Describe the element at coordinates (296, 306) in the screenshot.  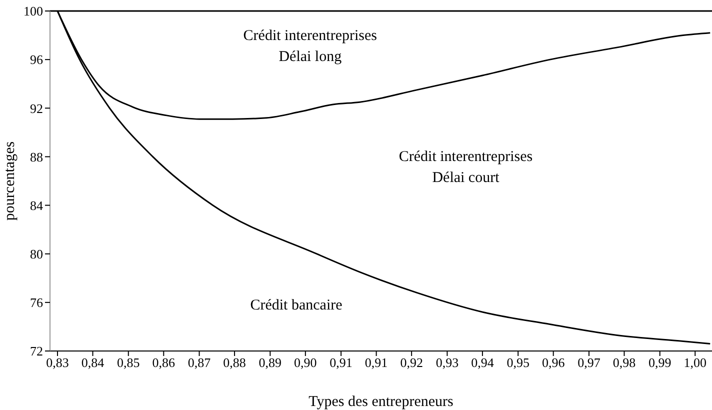
I see `annotation: Crédit bancaire` at that location.